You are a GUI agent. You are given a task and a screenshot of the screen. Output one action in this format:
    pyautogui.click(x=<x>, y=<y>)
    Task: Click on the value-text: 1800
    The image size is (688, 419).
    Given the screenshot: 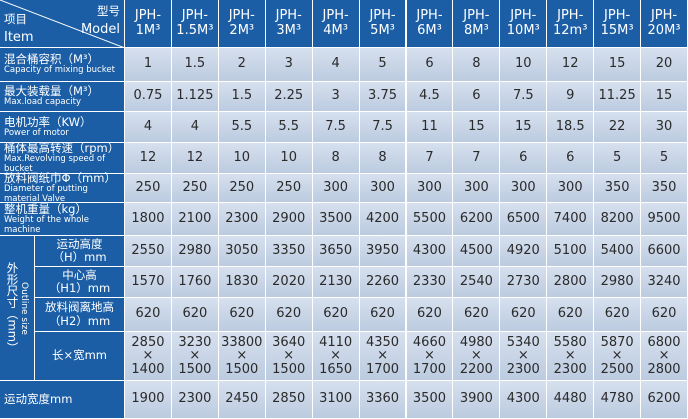 What is the action you would take?
    pyautogui.click(x=148, y=218)
    